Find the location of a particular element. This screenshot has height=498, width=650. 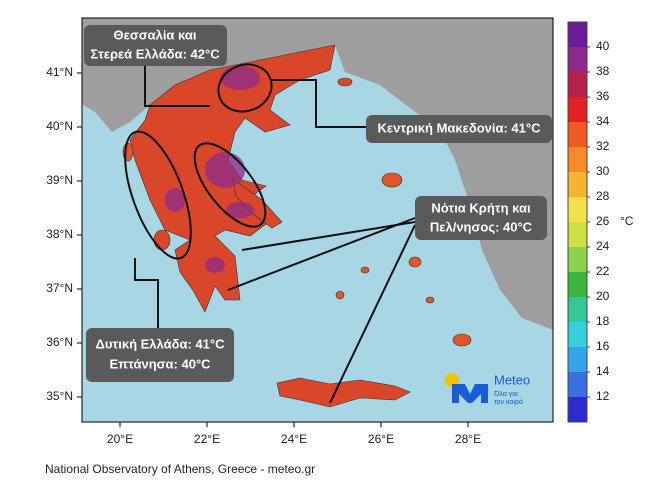

lat-tick-label: 39°N is located at coordinates (59, 180).